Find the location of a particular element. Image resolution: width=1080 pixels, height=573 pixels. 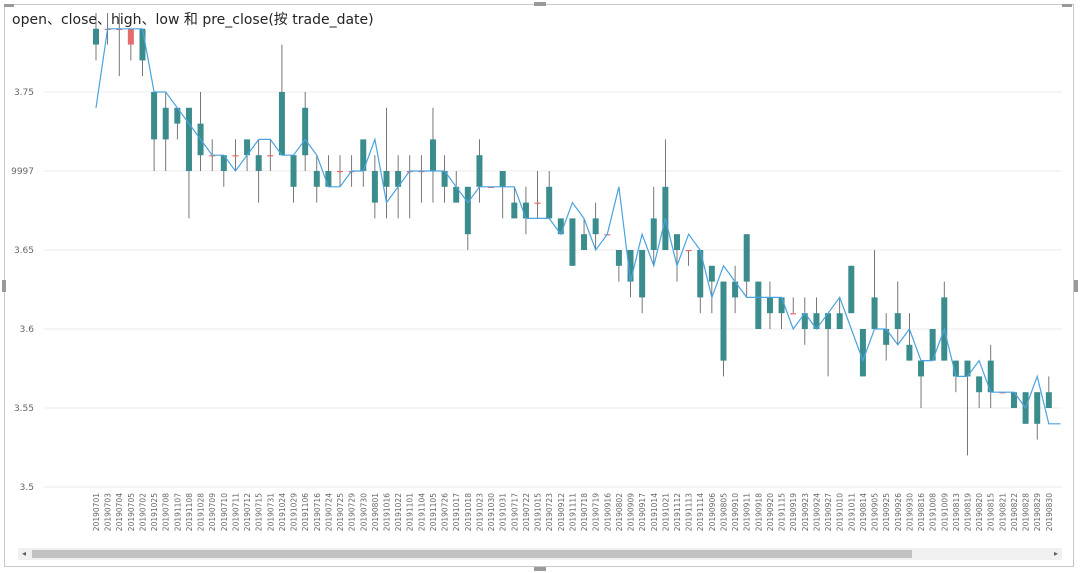

scroll-right-icon: ▸ is located at coordinates (1055, 553).